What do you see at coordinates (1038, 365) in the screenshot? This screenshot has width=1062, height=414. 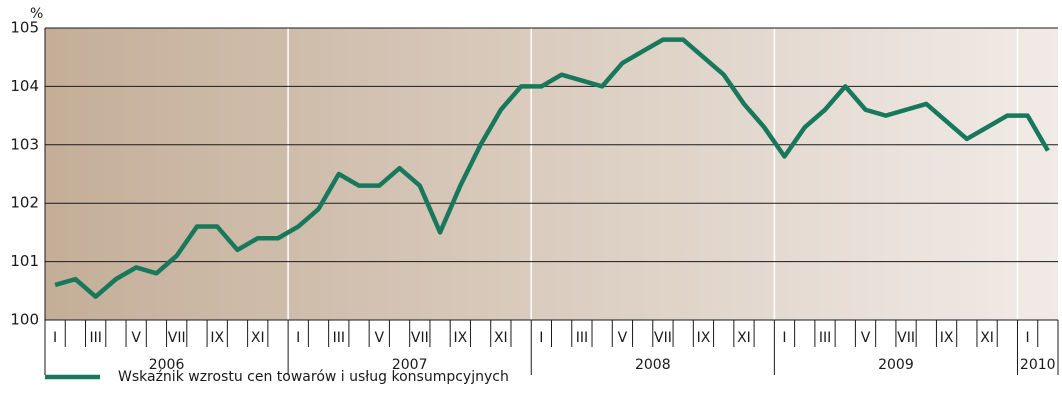 I see `year-label: 2010` at bounding box center [1038, 365].